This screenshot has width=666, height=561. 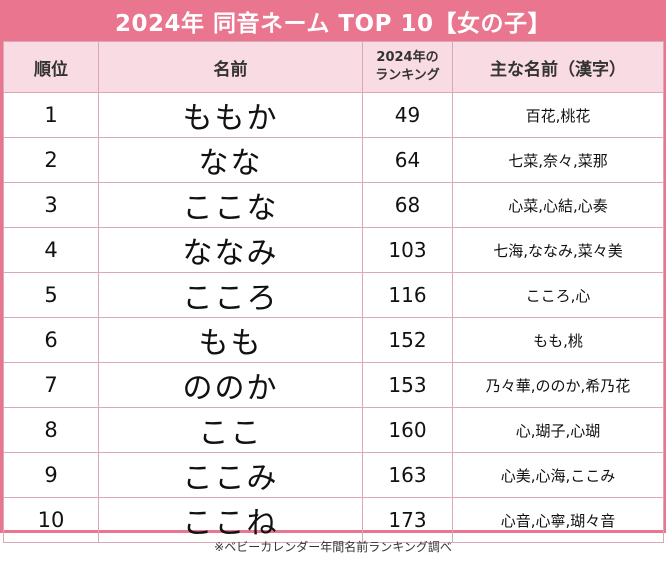 What do you see at coordinates (407, 75) in the screenshot?
I see `header-line: ランキング` at bounding box center [407, 75].